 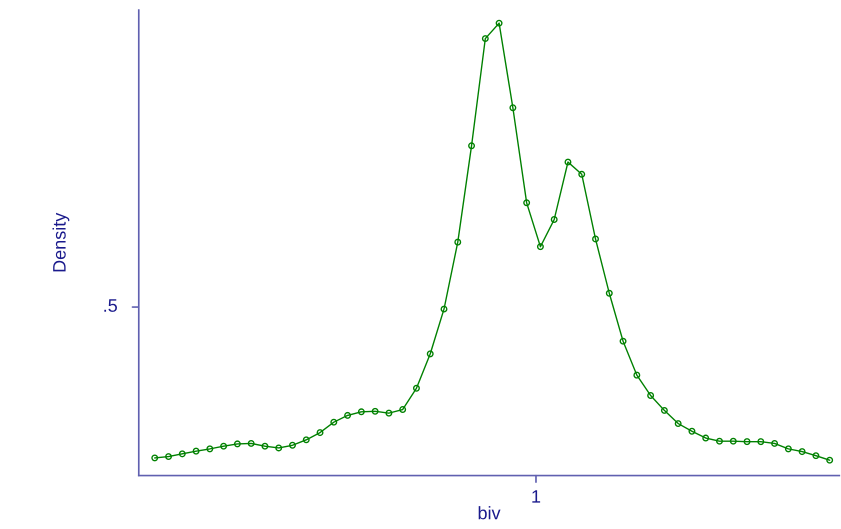 I want to click on text: 1, so click(x=536, y=496).